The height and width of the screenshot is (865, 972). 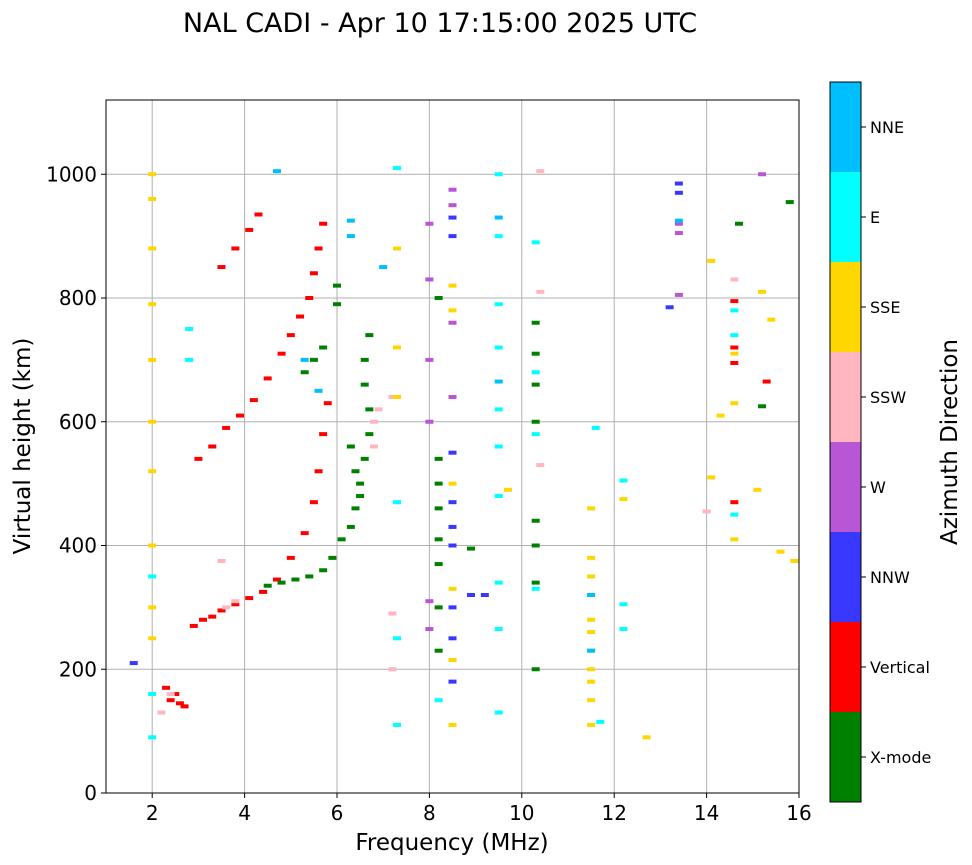 I want to click on x-tick-label: 6, so click(x=337, y=813).